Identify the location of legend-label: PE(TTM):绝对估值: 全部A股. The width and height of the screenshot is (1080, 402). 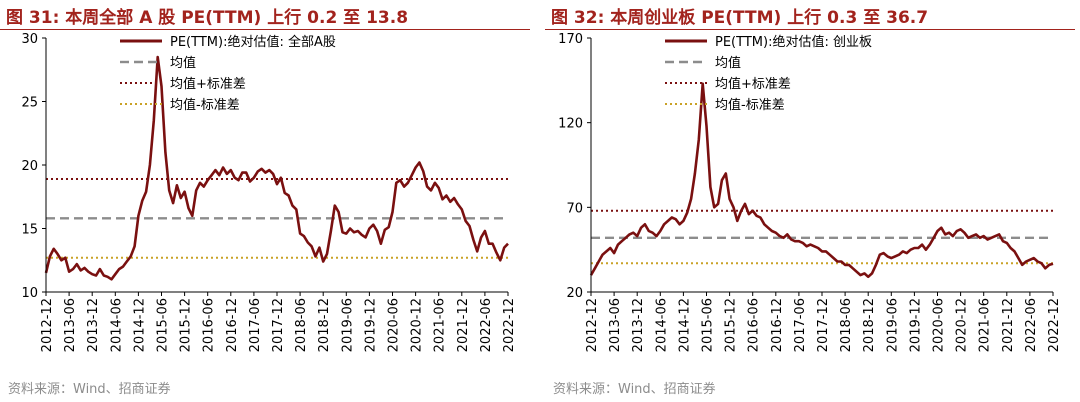
(253, 42).